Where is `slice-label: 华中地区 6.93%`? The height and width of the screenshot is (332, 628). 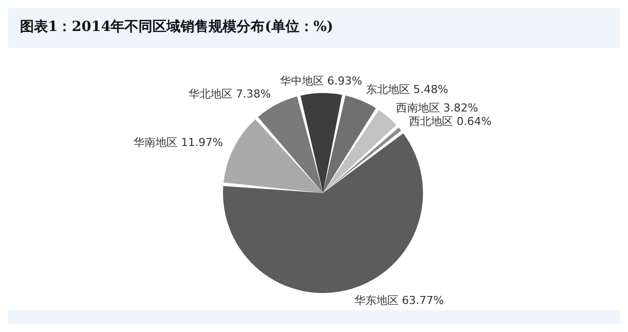 slice-label: 华中地区 6.93% is located at coordinates (321, 81).